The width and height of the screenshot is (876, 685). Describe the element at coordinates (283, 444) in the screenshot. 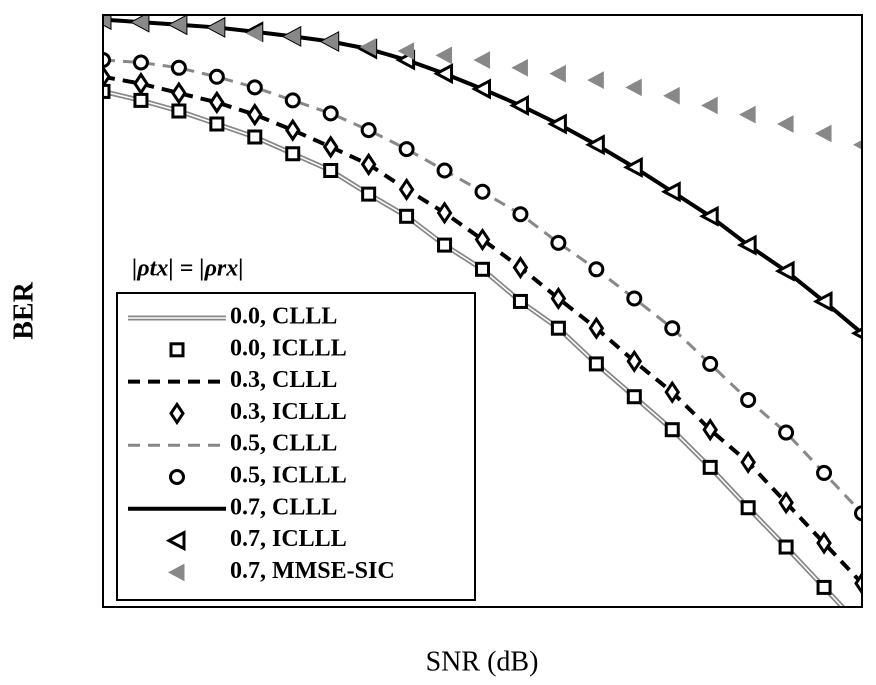

I see `legend-label: 0.5, CLLL` at that location.